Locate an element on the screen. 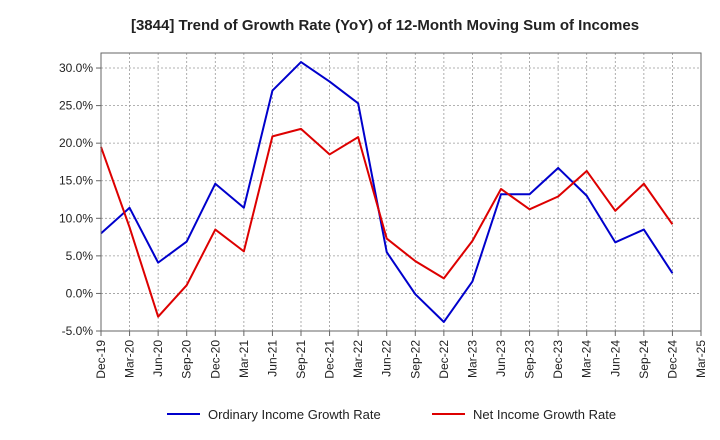 This screenshot has width=720, height=440. x-tick-label: Dec-22 is located at coordinates (444, 359).